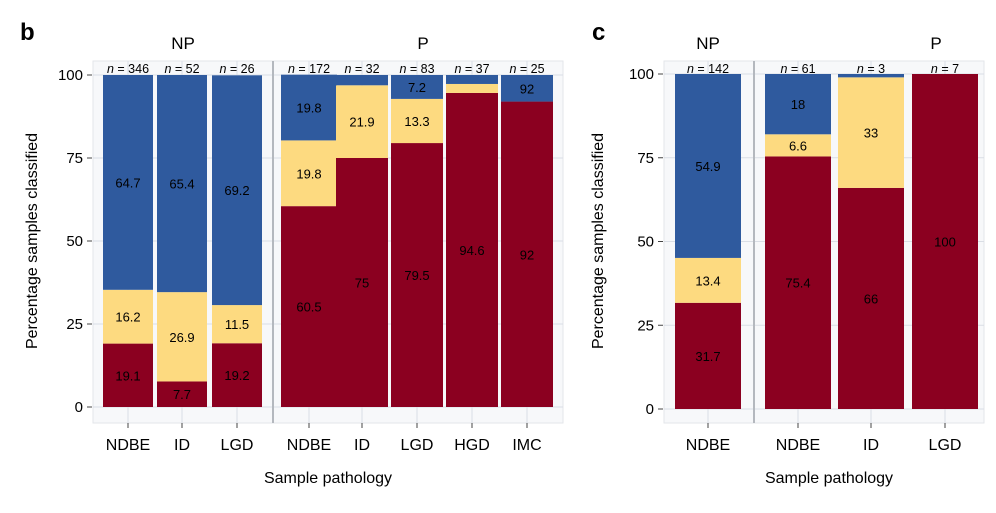  What do you see at coordinates (645, 158) in the screenshot?
I see `y-tick-label-c-75: 75` at bounding box center [645, 158].